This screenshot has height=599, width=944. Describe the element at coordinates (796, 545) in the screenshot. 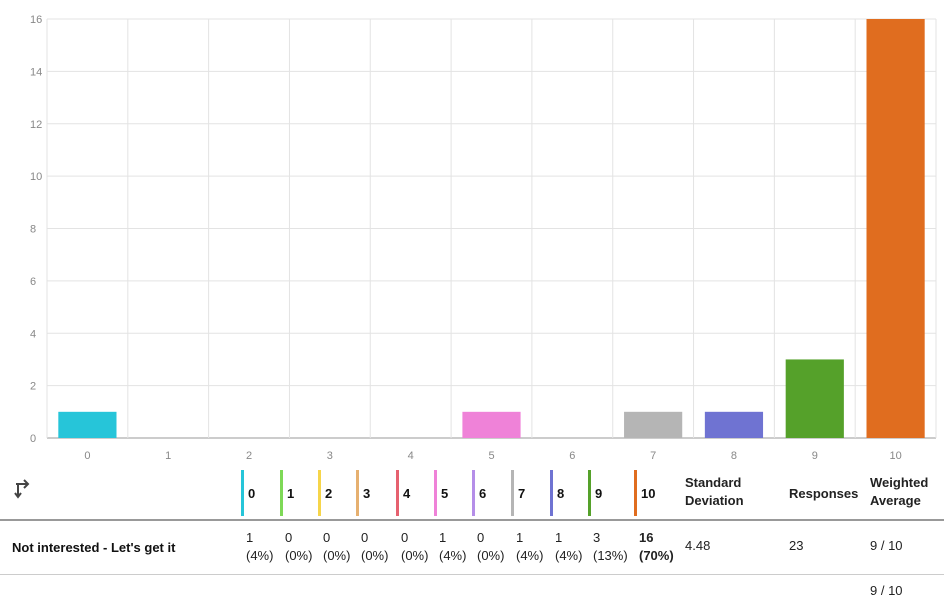

I see `responses-value: 23` at that location.